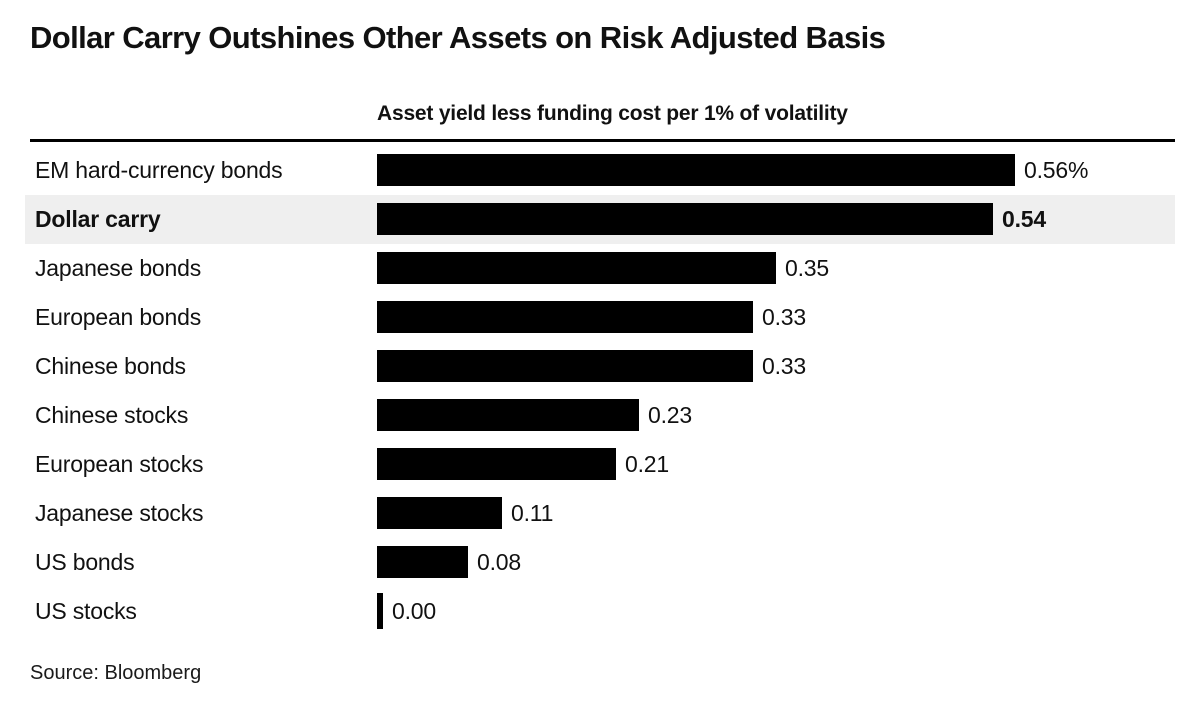 The width and height of the screenshot is (1200, 724). I want to click on chart-row: Chinese bonds 0.33, so click(600, 366).